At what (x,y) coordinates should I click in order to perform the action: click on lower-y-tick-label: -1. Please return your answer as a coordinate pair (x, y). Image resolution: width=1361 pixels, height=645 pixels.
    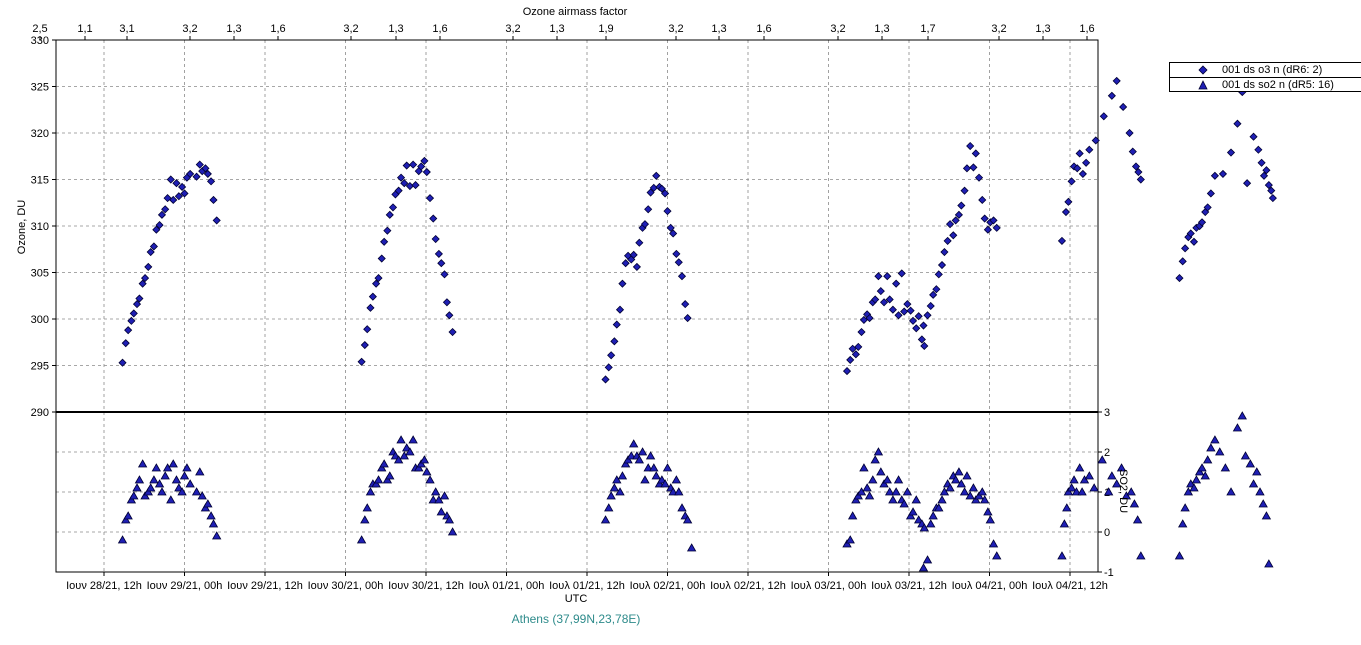
    Looking at the image, I should click on (1109, 573).